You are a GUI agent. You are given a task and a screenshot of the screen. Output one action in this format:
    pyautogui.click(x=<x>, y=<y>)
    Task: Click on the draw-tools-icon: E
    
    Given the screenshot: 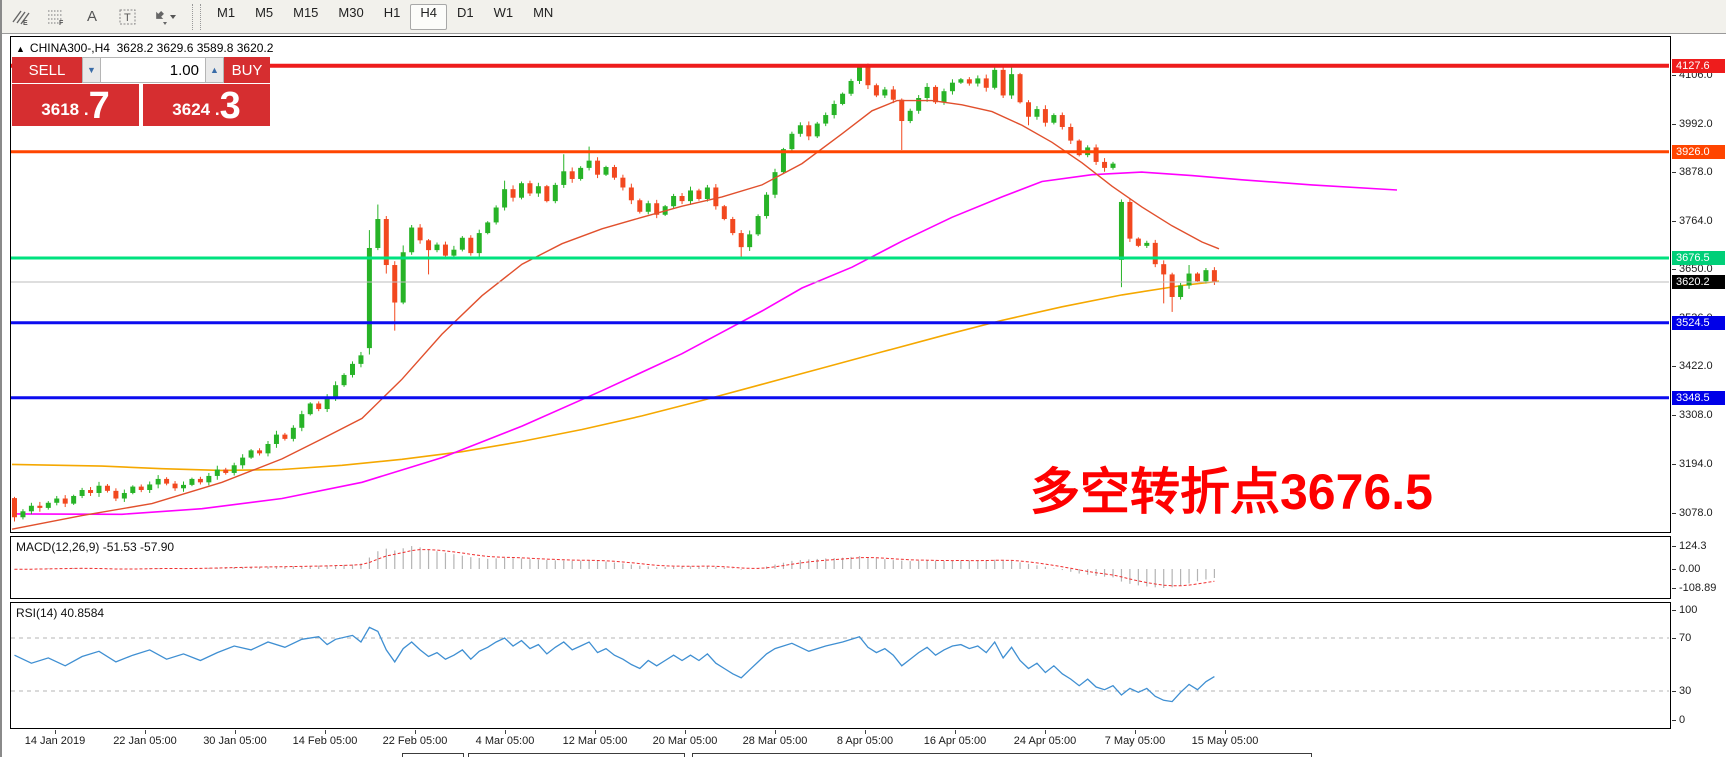 What is the action you would take?
    pyautogui.click(x=20, y=17)
    